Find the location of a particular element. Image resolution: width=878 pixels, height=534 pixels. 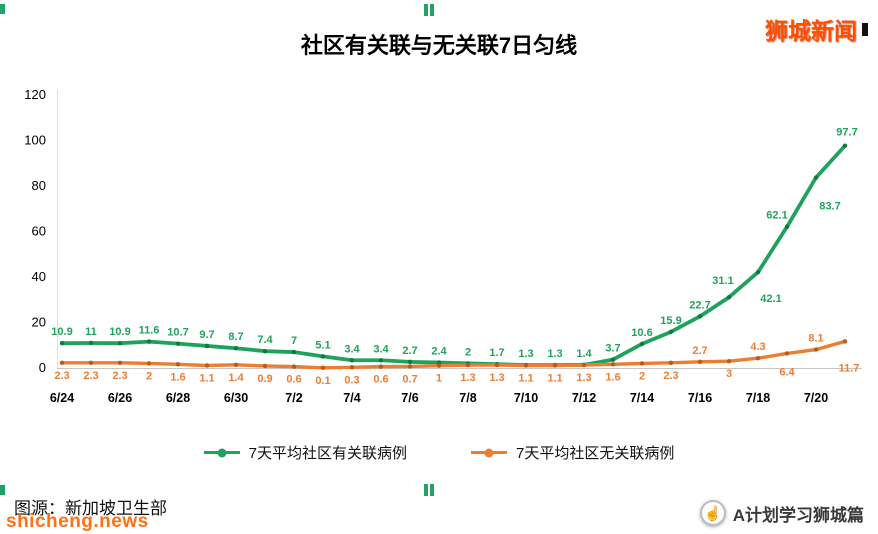

x-tick-label: 7/4 is located at coordinates (351, 398).